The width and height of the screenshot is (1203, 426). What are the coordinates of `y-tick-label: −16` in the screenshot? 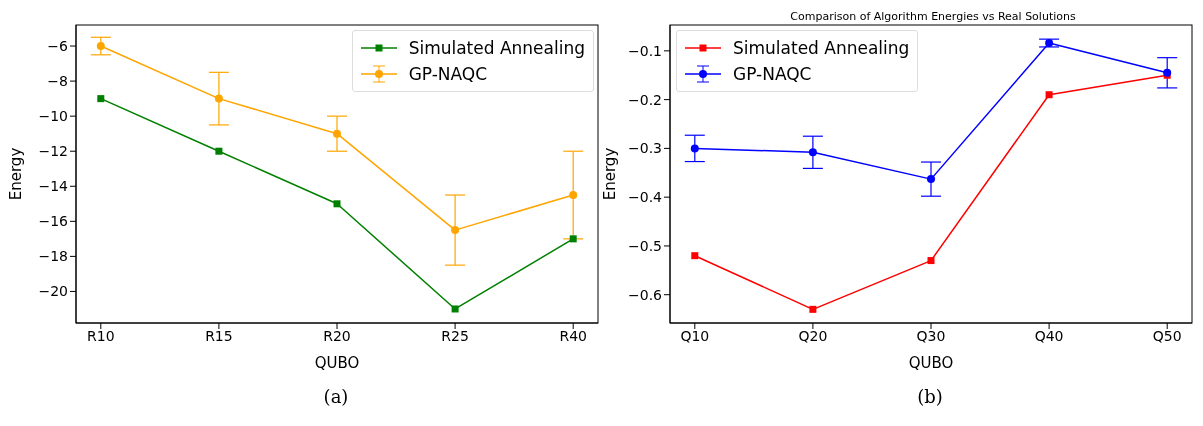 It's located at (53, 221).